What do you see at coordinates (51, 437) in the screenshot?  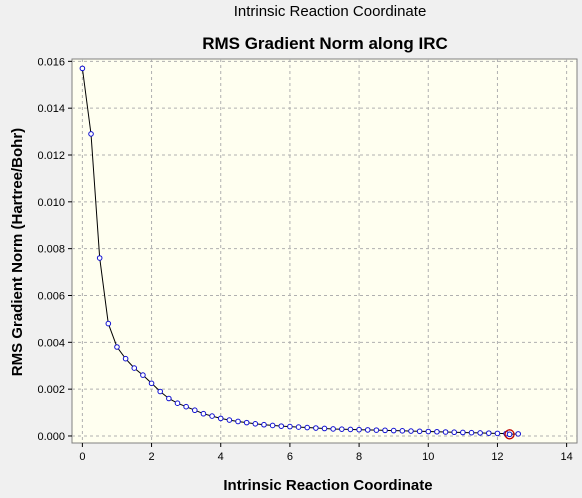 I see `y-tick-label: 0.000` at bounding box center [51, 437].